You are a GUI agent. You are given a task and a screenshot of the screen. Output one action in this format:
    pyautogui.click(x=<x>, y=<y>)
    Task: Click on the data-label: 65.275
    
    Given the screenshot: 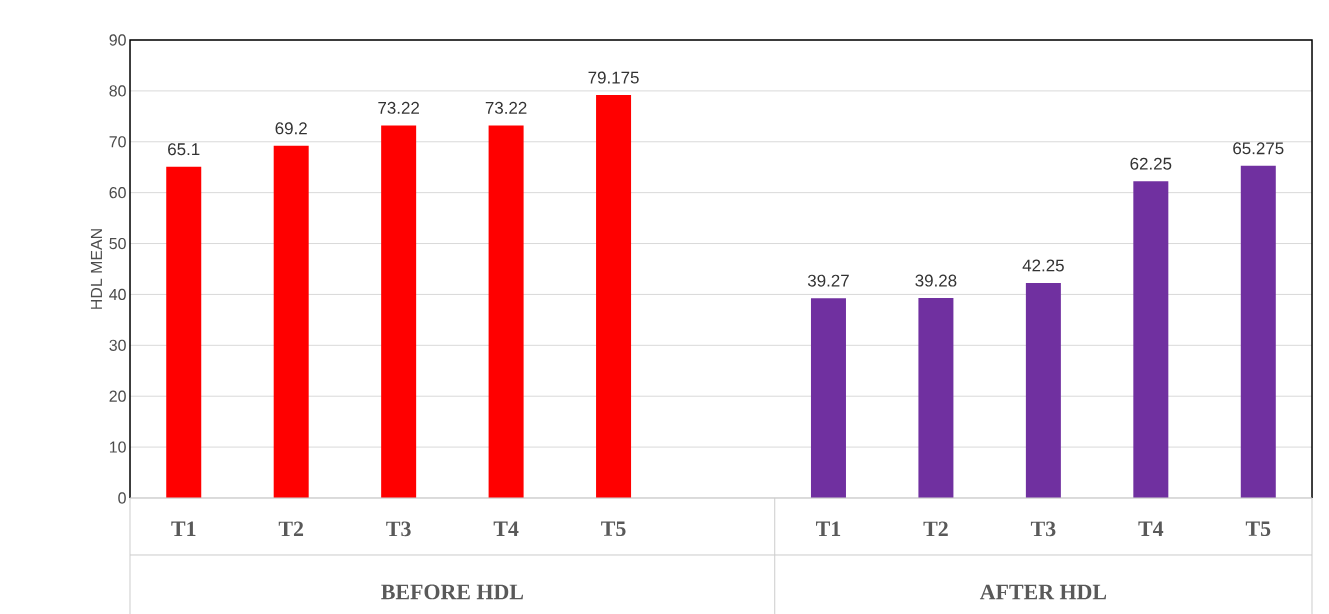 What is the action you would take?
    pyautogui.click(x=1258, y=148)
    